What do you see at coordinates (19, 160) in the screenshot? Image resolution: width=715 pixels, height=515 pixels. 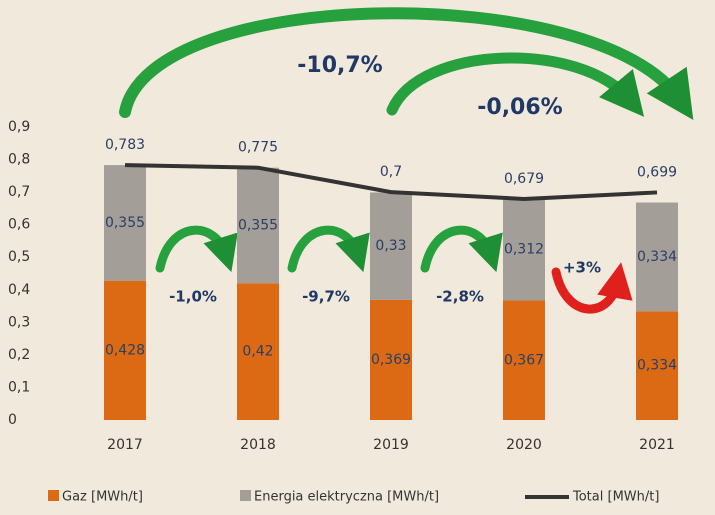 I see `y-tick-label: 0,8` at bounding box center [19, 160].